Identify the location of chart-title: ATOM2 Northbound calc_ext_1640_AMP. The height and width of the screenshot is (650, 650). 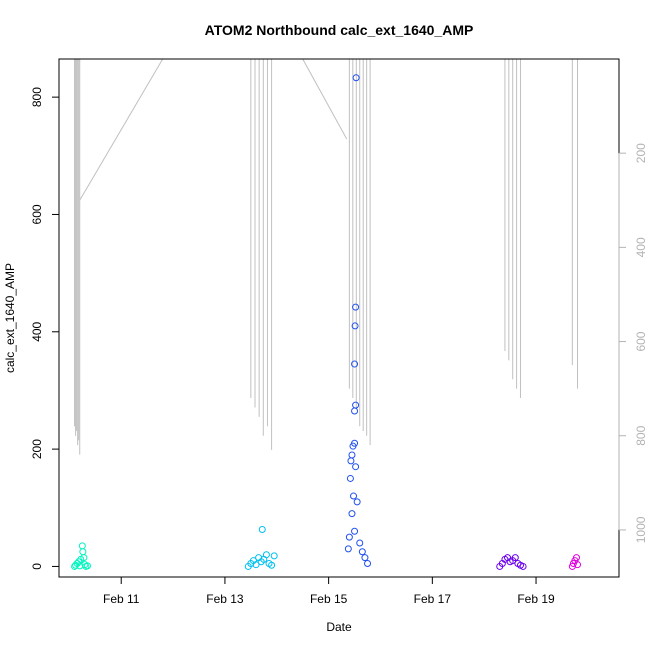
(339, 30).